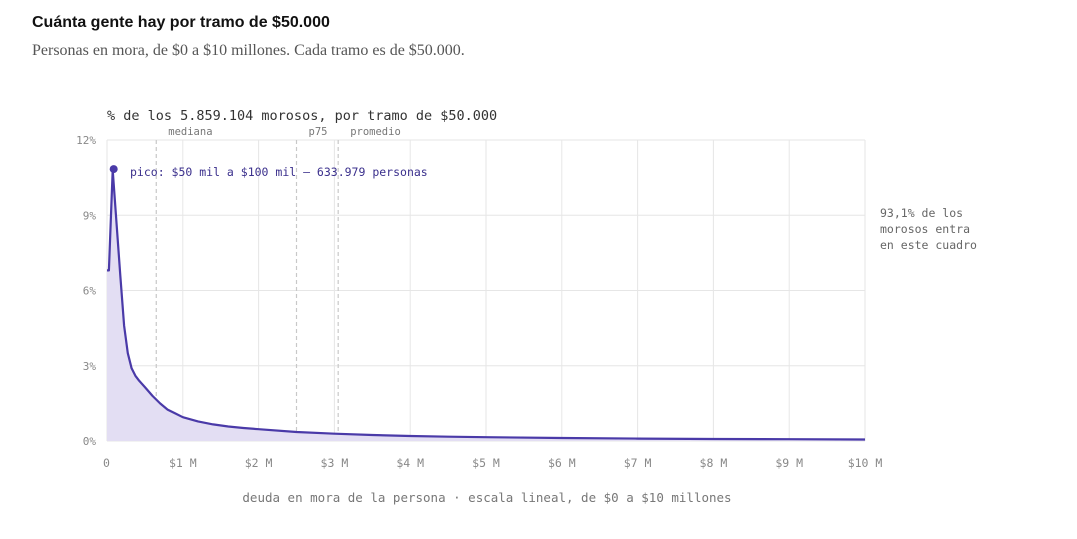 The height and width of the screenshot is (539, 1077). What do you see at coordinates (865, 463) in the screenshot?
I see `x-tick-label: $10 M` at bounding box center [865, 463].